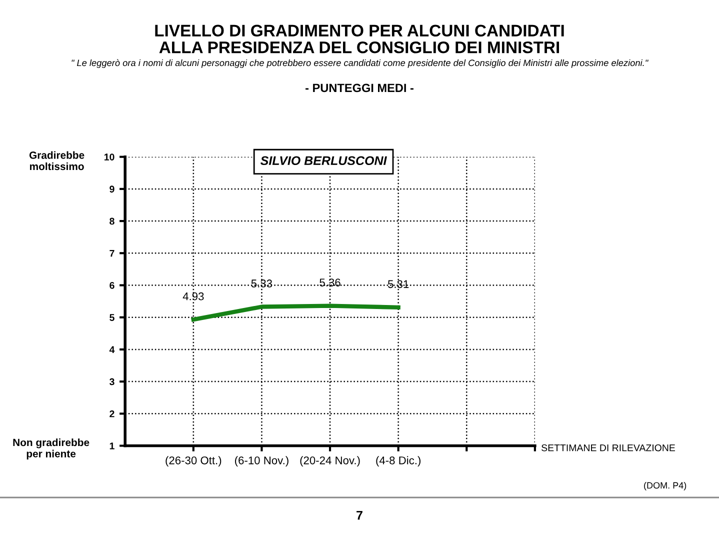 The image size is (719, 539). What do you see at coordinates (359, 39) in the screenshot?
I see `chart-title: LIVELLO DI GRADIMENTO PER ALCUNI CANDIDATI ALLA PRESIDENZA DEL CONSIGLIO DEI MINISTRI` at bounding box center [359, 39].